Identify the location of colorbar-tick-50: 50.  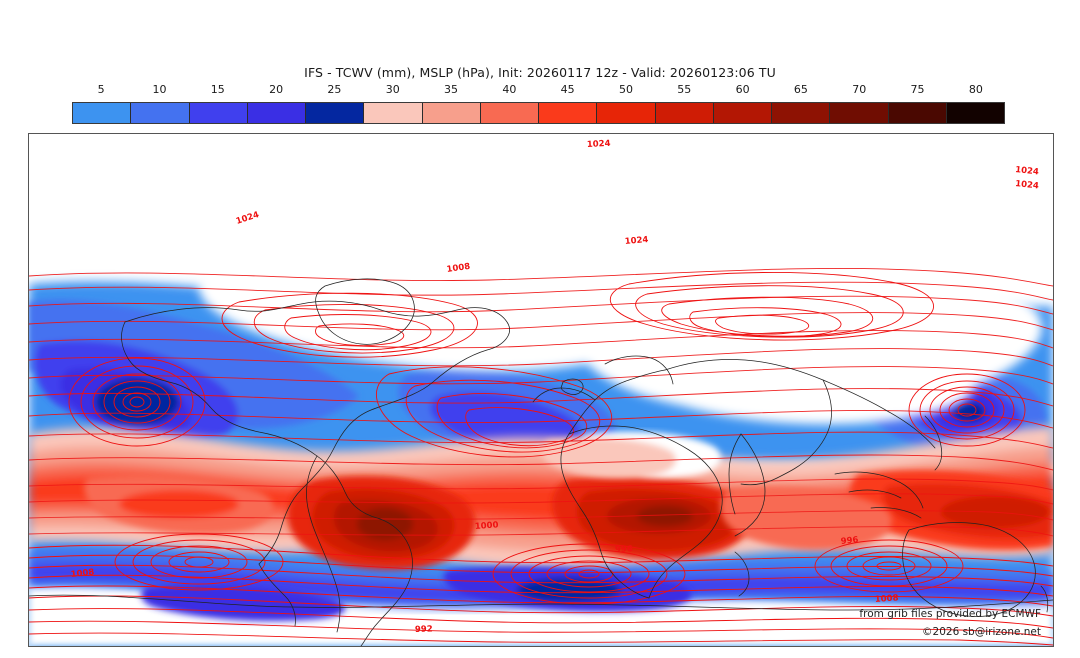
(625, 89).